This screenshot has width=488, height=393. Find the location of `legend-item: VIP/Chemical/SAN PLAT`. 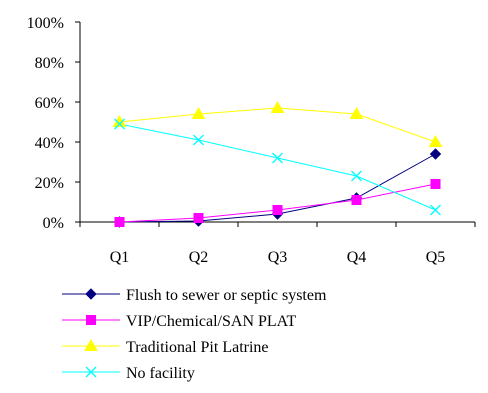

legend-item: VIP/Chemical/SAN PLAT is located at coordinates (179, 321).